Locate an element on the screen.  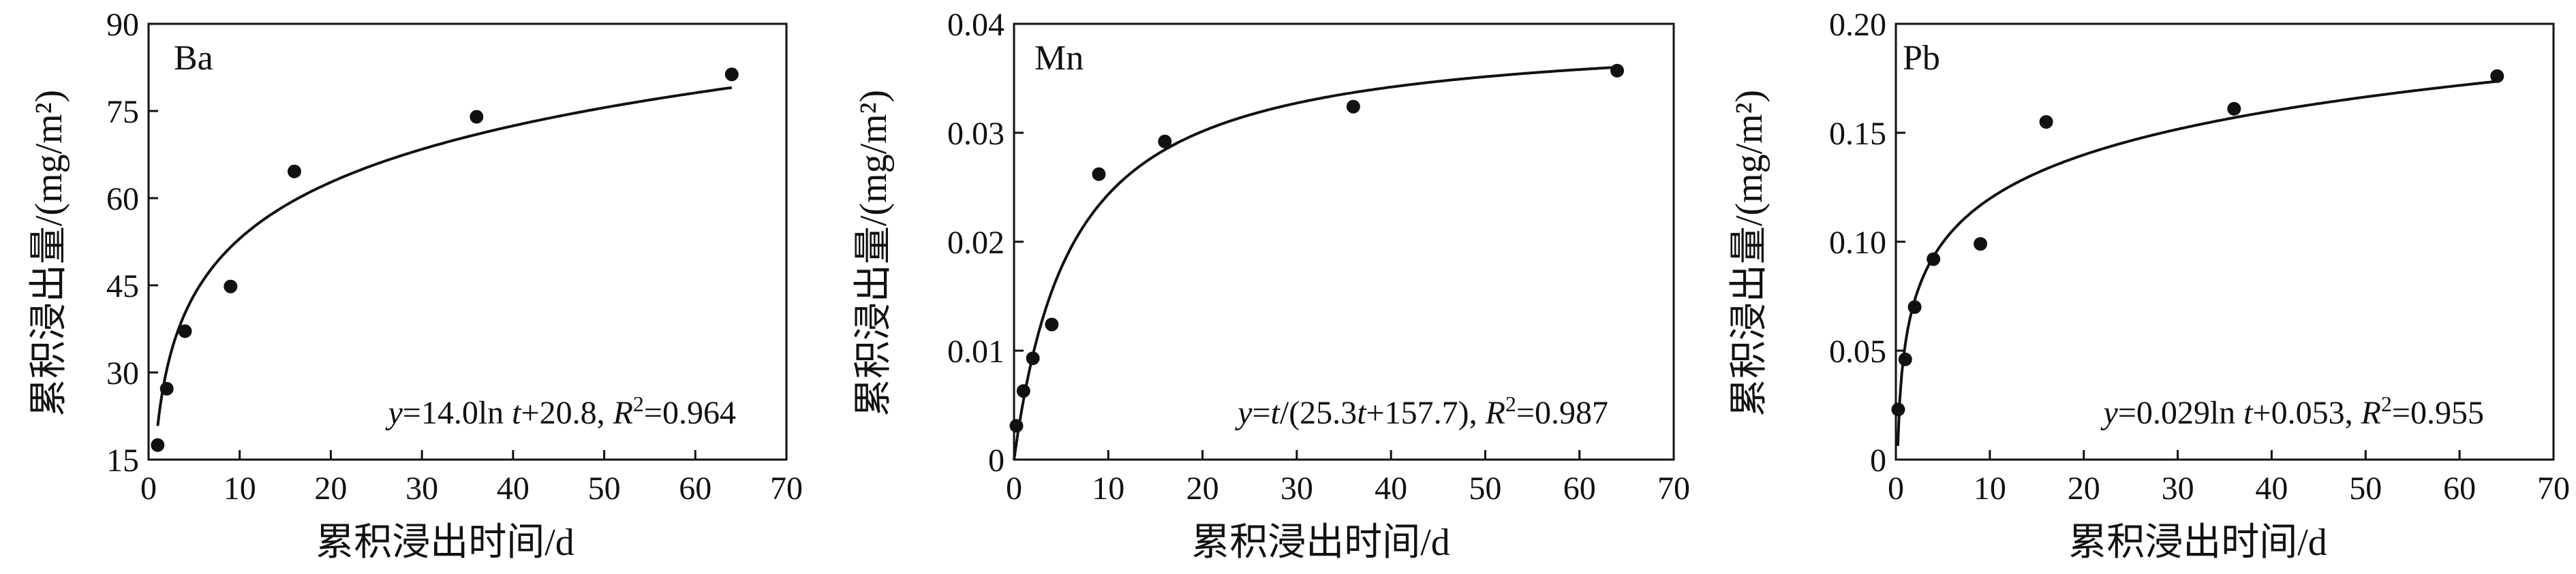
pb-y-tick-label: 0.10 is located at coordinates (1857, 243).